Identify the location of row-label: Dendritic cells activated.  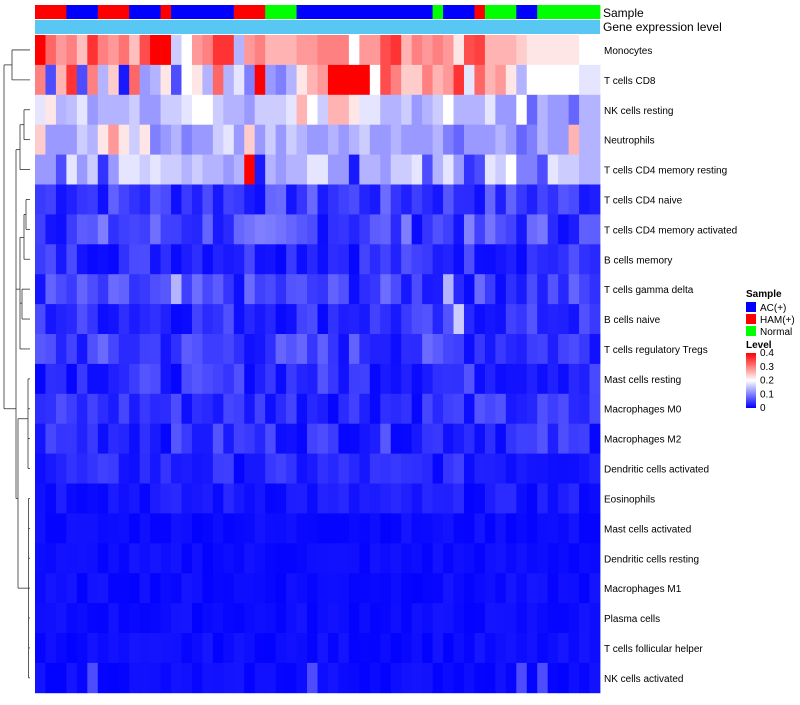
(656, 470).